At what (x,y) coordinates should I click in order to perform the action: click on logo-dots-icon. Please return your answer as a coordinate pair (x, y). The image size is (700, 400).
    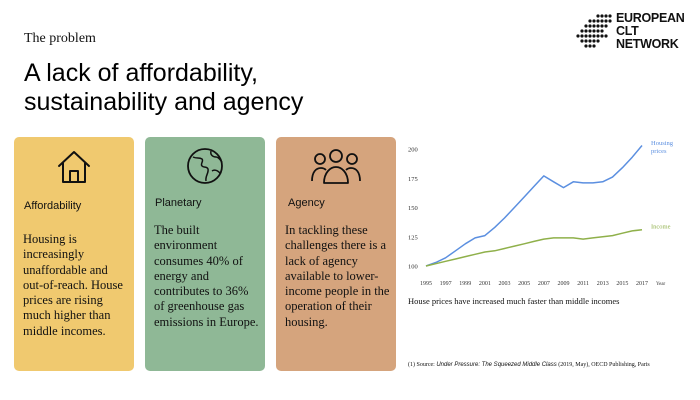
    Looking at the image, I should click on (594, 31).